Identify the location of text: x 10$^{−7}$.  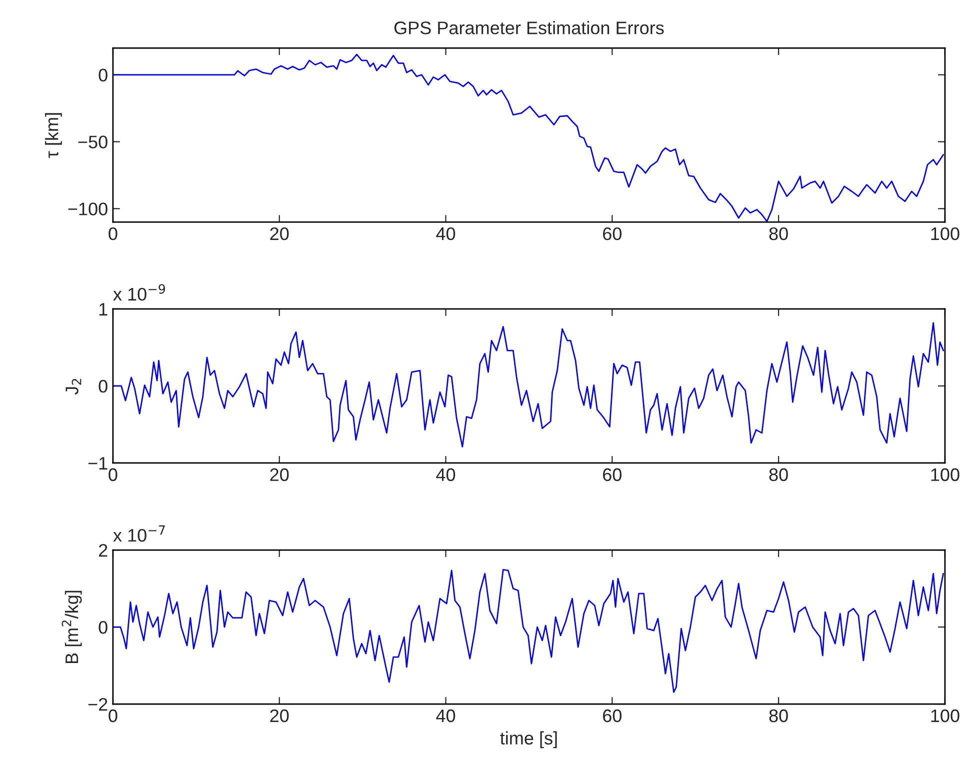
(139, 533).